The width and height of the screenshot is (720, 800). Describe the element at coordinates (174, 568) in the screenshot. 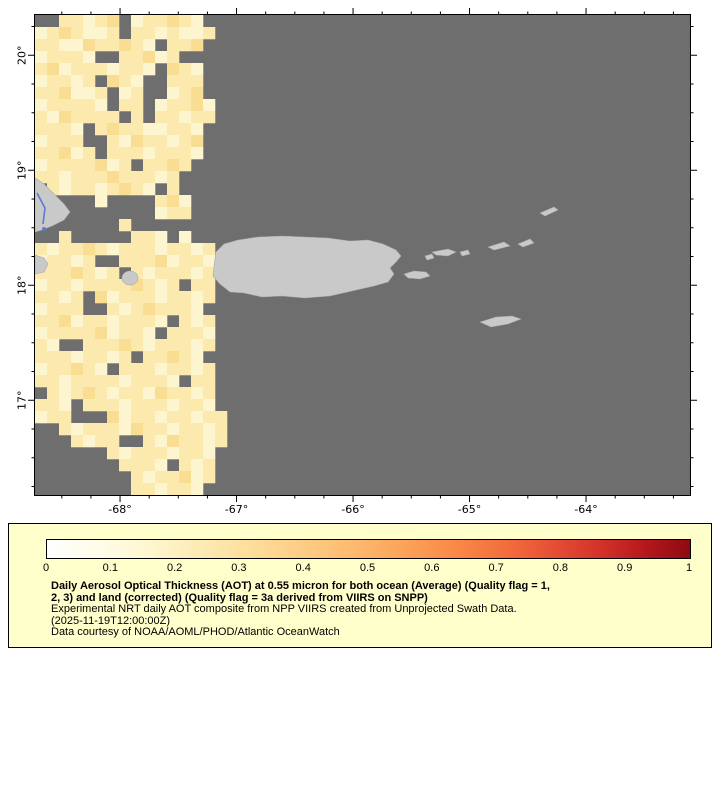

I see `colorbar-tick-label: 0.2` at that location.